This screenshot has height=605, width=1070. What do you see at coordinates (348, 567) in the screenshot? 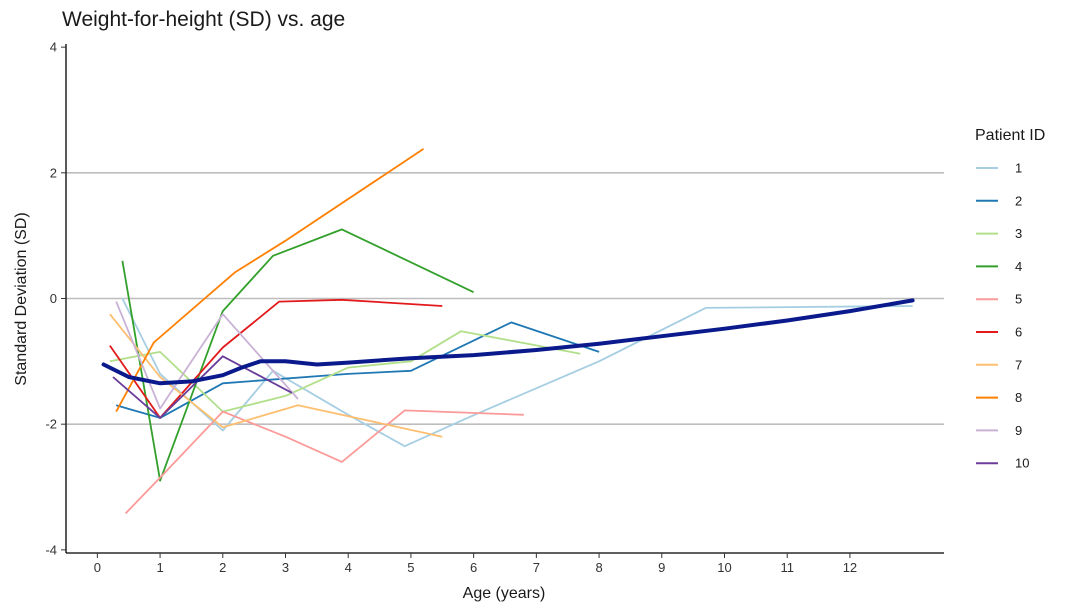
I see `x-tick-label: 4` at bounding box center [348, 567].